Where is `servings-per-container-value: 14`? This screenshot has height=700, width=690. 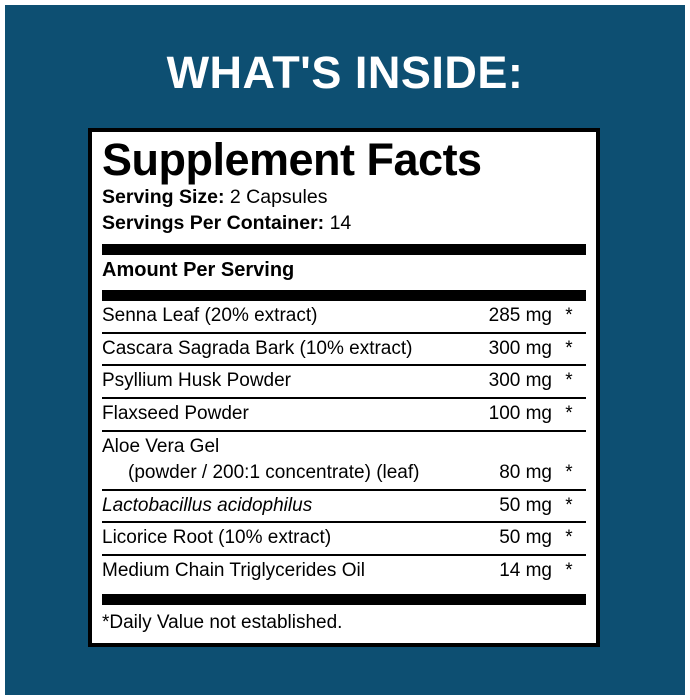
servings-per-container-value: 14 is located at coordinates (340, 222).